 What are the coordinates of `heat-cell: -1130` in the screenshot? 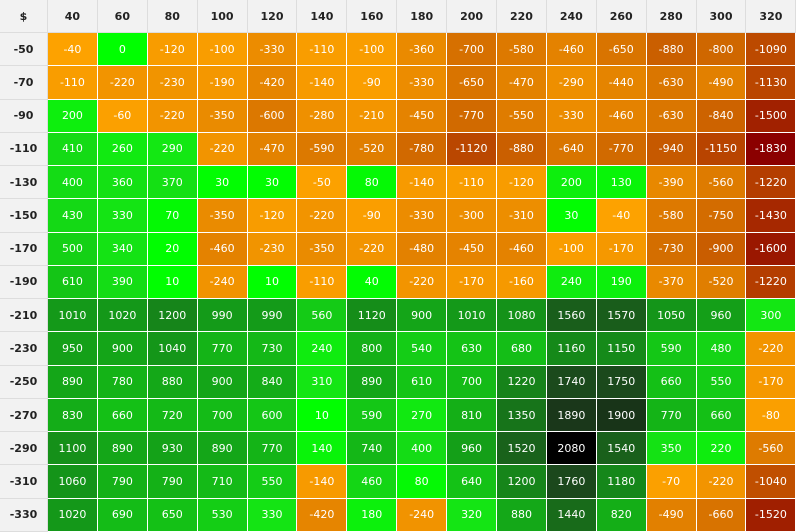 It's located at (771, 83).